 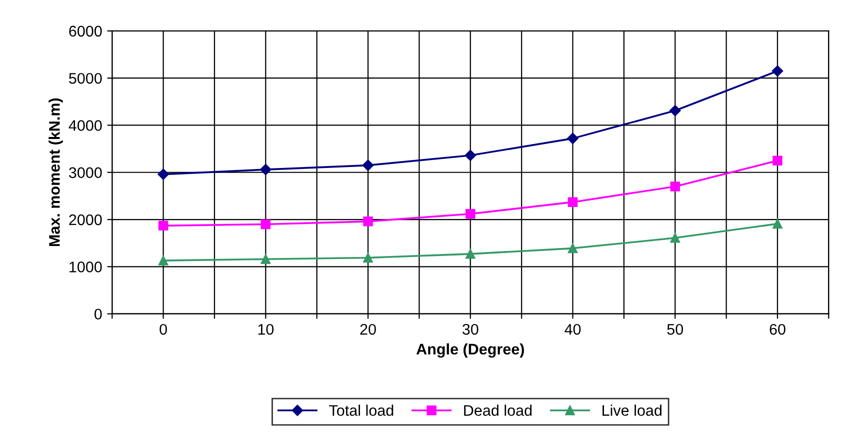 I want to click on y-tick-label: 4000, so click(x=85, y=125).